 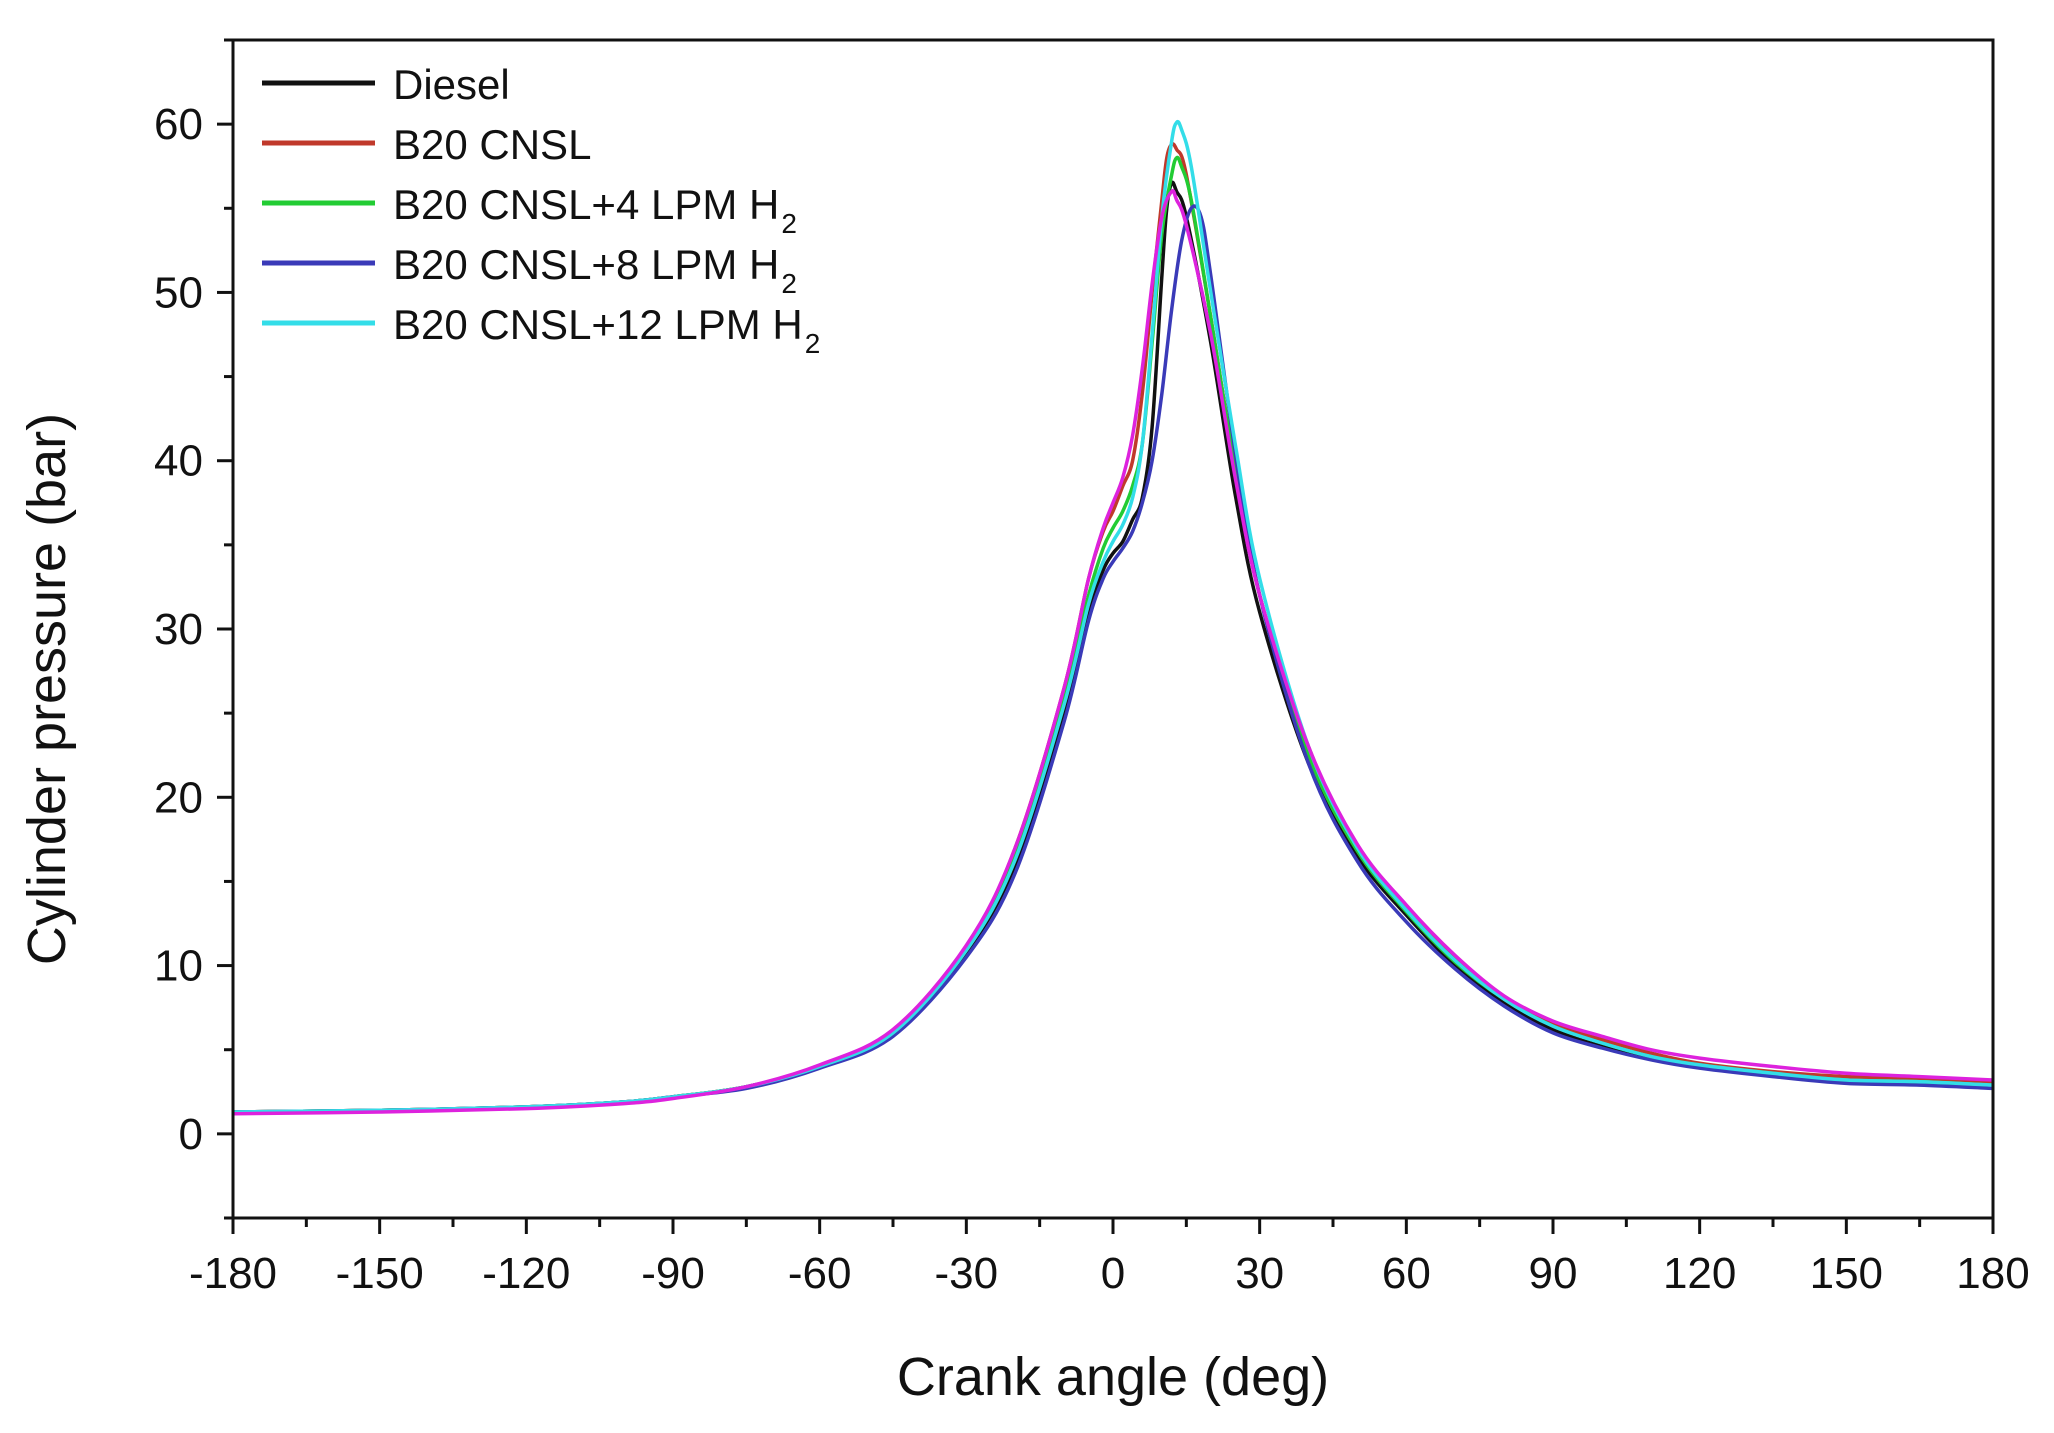 What do you see at coordinates (178, 292) in the screenshot?
I see `y-tick-label: 50` at bounding box center [178, 292].